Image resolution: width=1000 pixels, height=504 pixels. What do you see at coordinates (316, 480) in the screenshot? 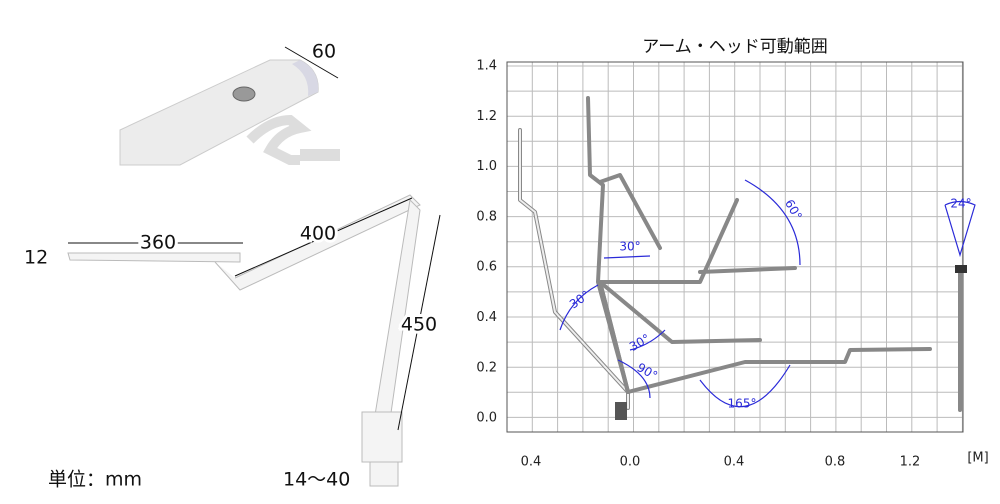
I see `dim-label: 14〜40` at bounding box center [316, 480].